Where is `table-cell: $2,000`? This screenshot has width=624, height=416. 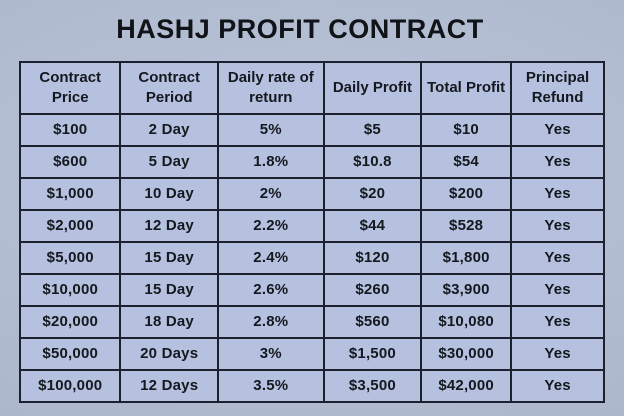
table-cell: $2,000 is located at coordinates (70, 226).